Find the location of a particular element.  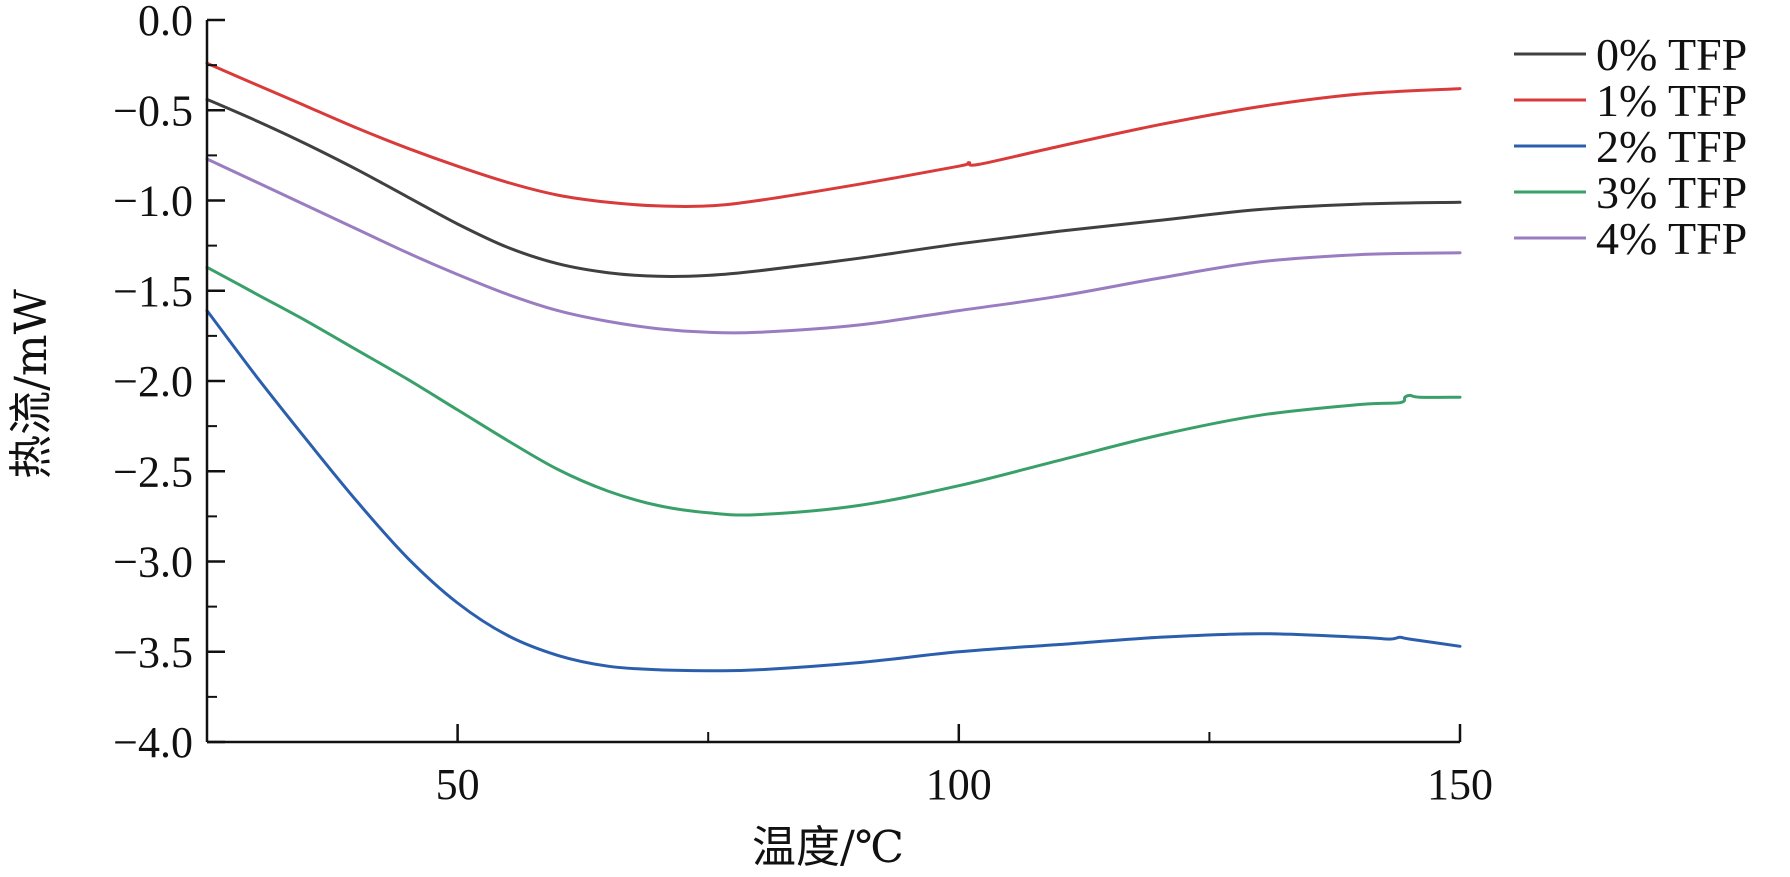

y-tick-label: 0.0 is located at coordinates (165, 22).